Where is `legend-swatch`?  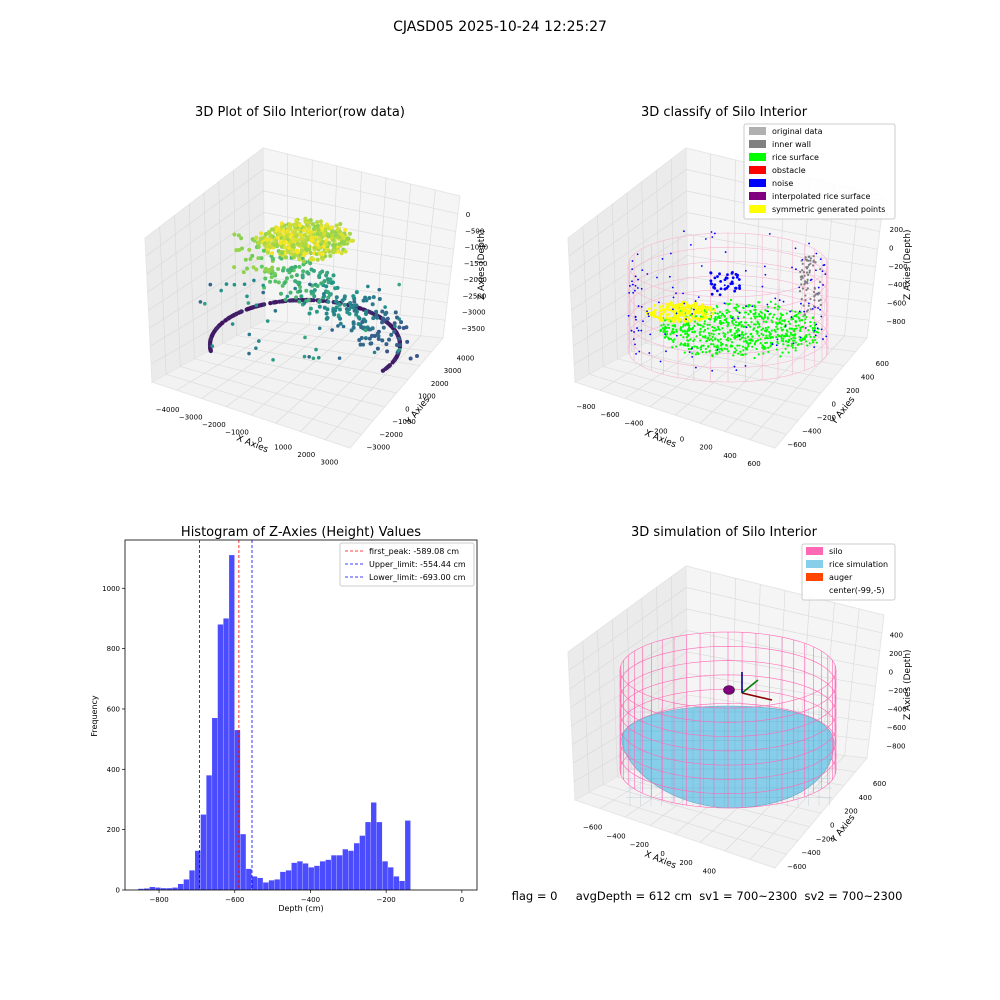
legend-swatch is located at coordinates (757, 170).